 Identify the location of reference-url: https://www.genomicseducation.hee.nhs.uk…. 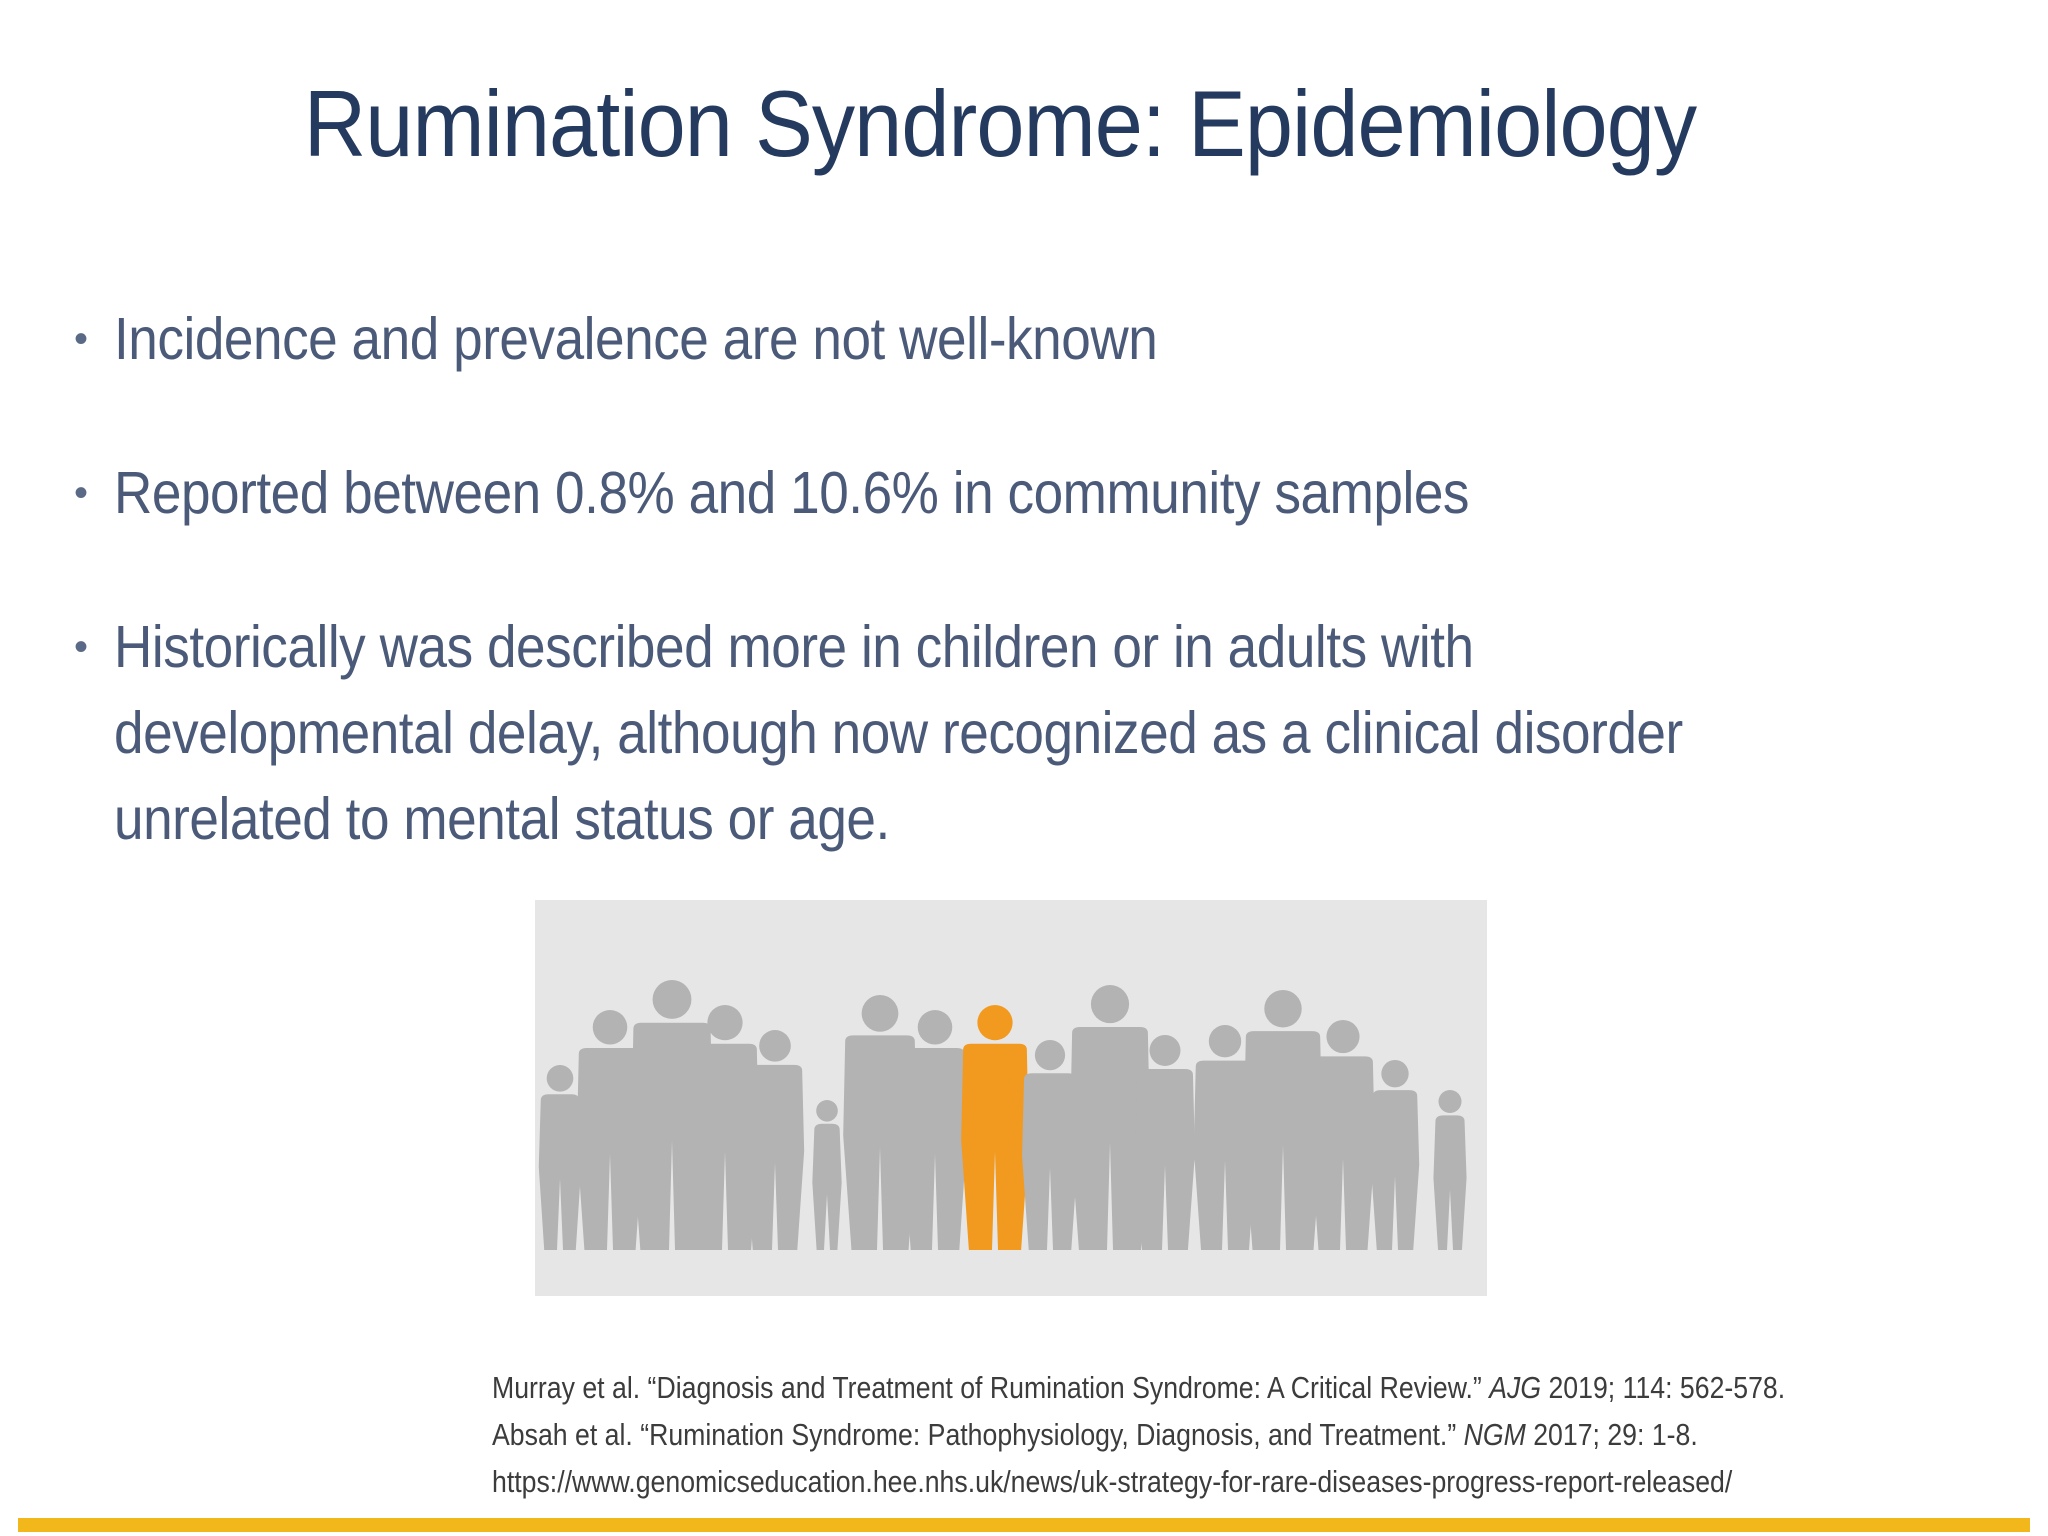
(1138, 1481).